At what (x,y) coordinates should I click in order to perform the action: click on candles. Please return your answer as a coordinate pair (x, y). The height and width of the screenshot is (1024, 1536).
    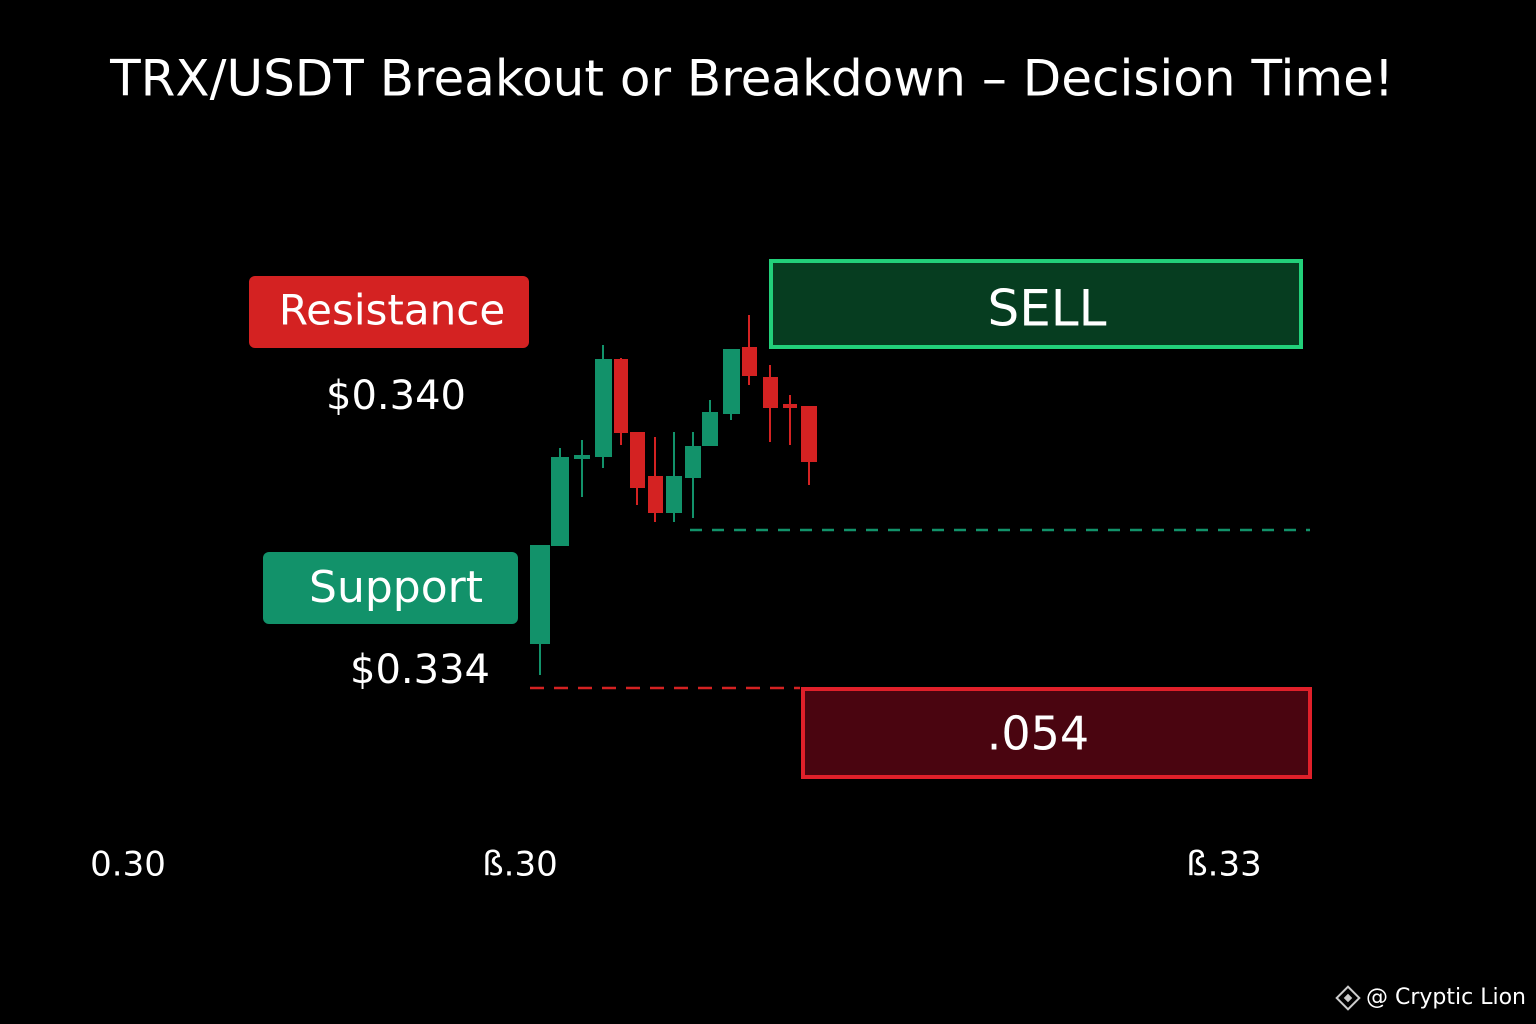
    Looking at the image, I should click on (673, 495).